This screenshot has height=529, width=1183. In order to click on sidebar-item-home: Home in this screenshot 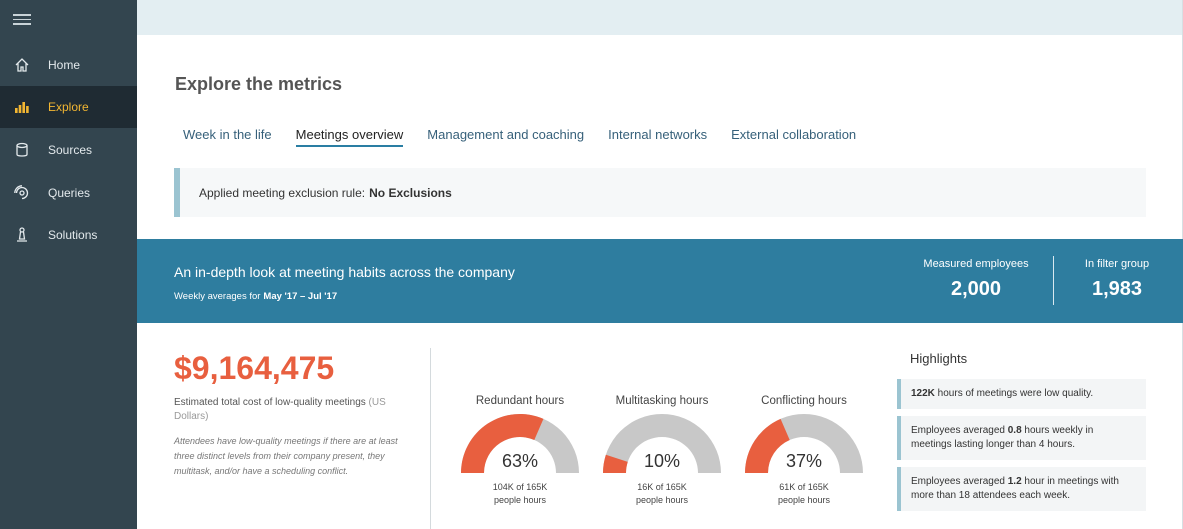, I will do `click(68, 65)`.